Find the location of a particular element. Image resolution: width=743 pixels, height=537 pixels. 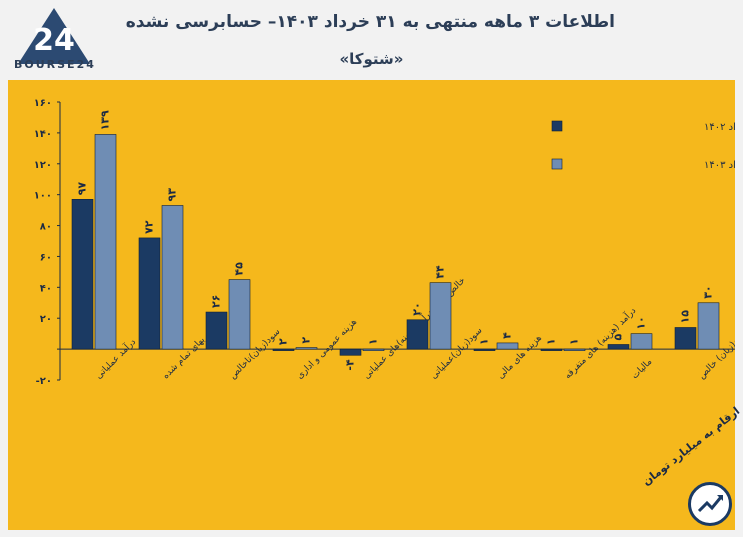

y-tick-label: ۱۰۰ is located at coordinates (43, 196).